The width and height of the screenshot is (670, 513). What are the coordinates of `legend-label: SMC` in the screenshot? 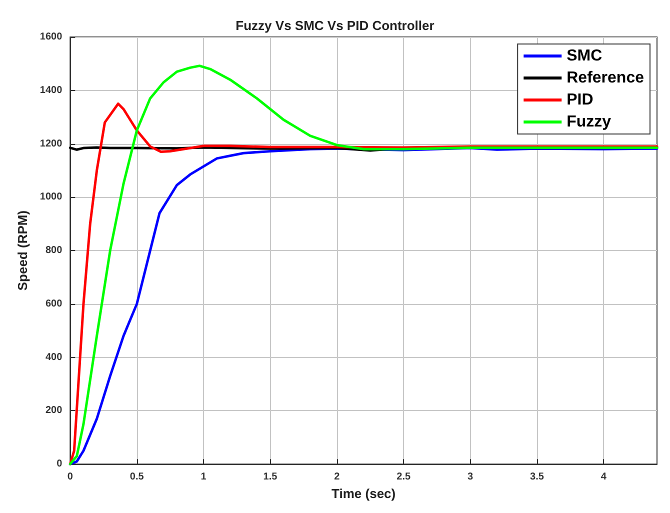 It's located at (584, 56).